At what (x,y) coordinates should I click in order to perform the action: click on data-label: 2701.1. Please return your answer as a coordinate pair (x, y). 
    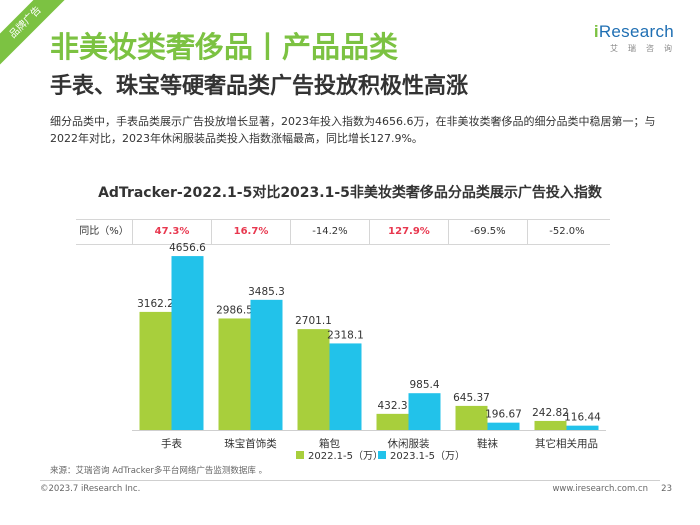
    Looking at the image, I should click on (313, 321).